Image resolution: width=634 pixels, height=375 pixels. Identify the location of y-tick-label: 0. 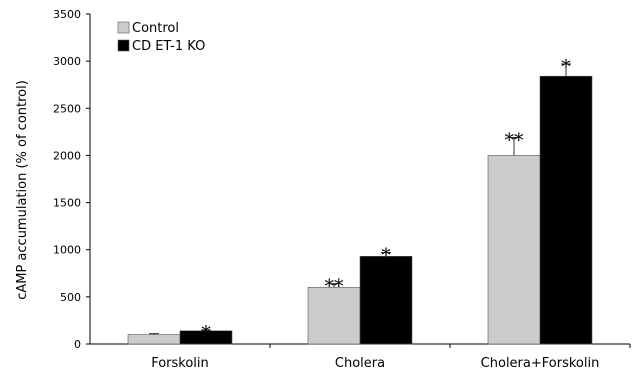
(77, 344).